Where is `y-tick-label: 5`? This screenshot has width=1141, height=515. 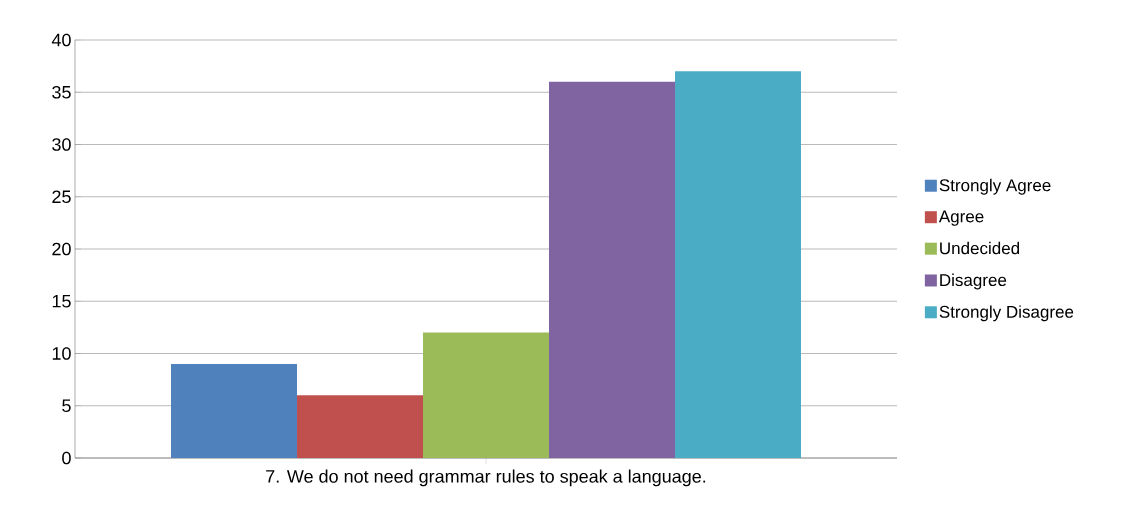 y-tick-label: 5 is located at coordinates (66, 406).